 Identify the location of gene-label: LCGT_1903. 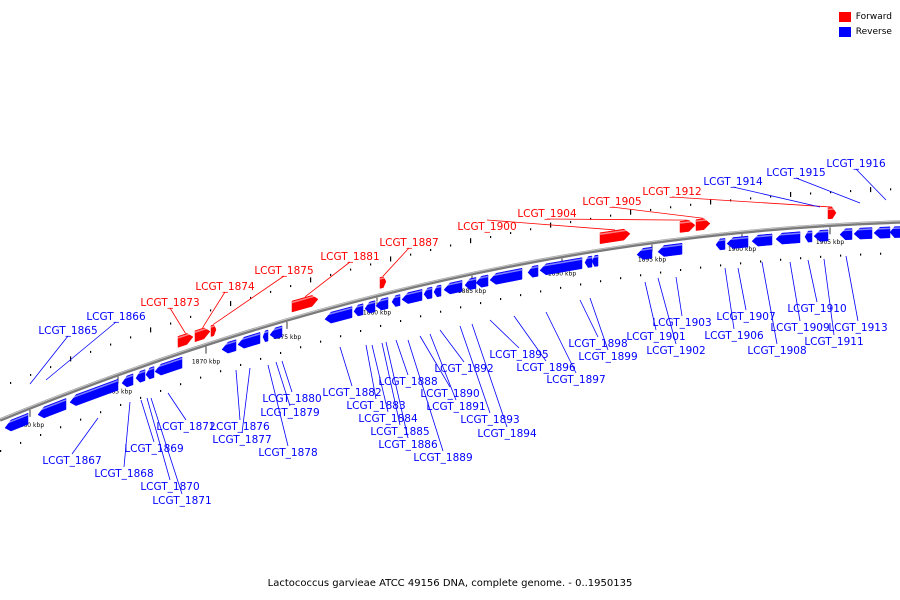
(681, 323).